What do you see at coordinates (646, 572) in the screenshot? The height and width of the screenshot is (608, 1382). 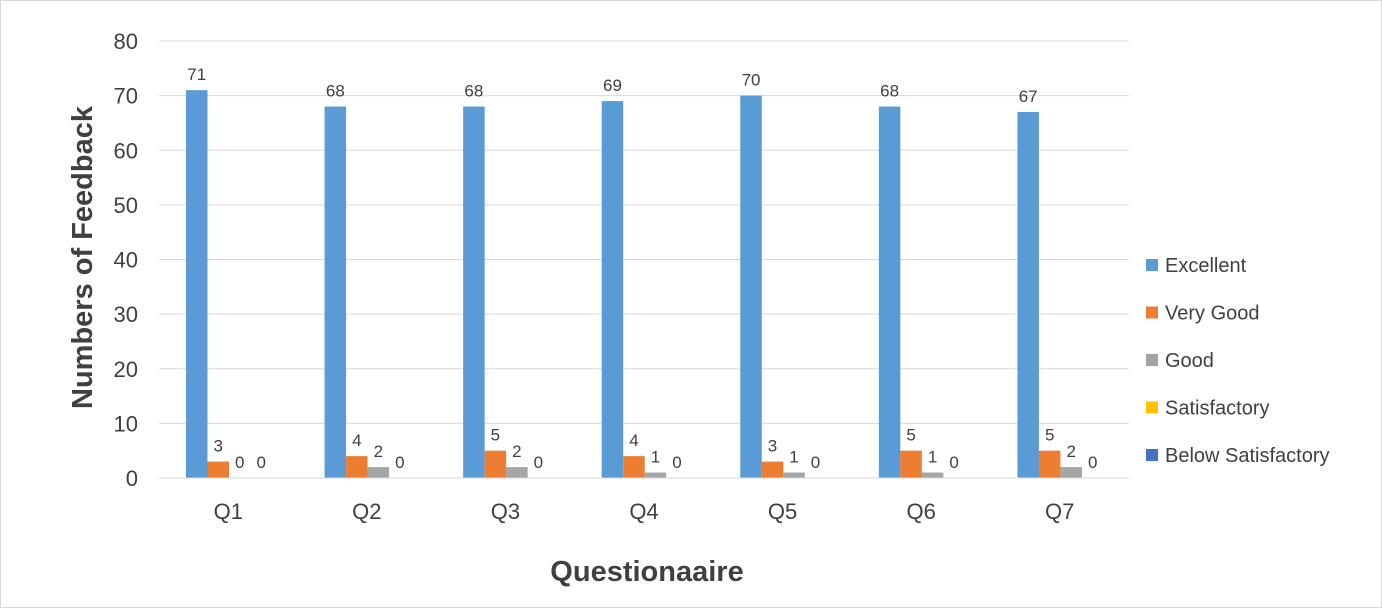 I see `x-axis-title: Questionaaire` at bounding box center [646, 572].